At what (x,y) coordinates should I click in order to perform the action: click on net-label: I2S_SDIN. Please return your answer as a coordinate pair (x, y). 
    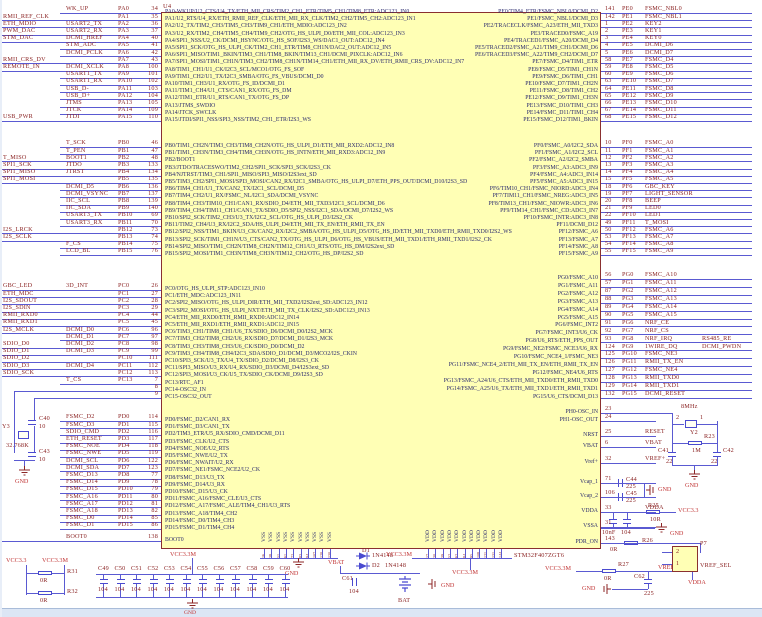
    Looking at the image, I should click on (17, 307).